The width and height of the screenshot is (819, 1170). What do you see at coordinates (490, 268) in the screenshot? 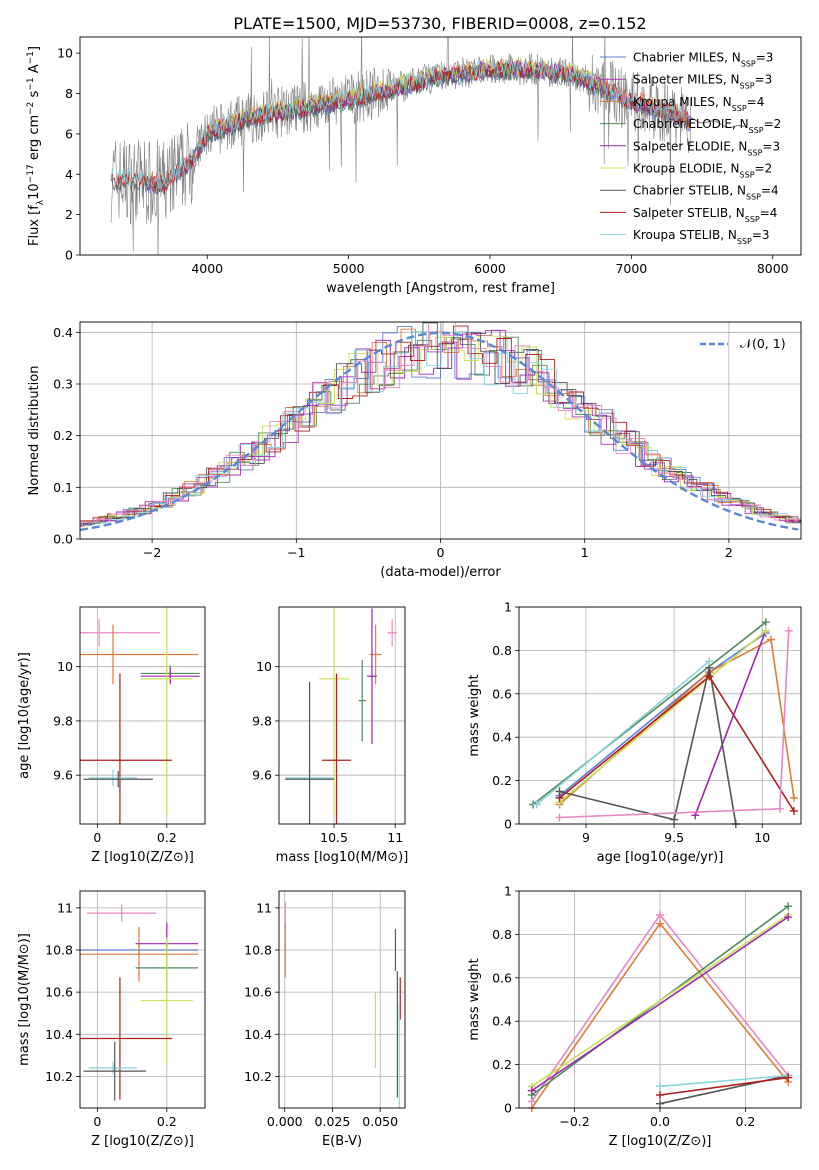
I see `x-tick-label: 6000` at bounding box center [490, 268].